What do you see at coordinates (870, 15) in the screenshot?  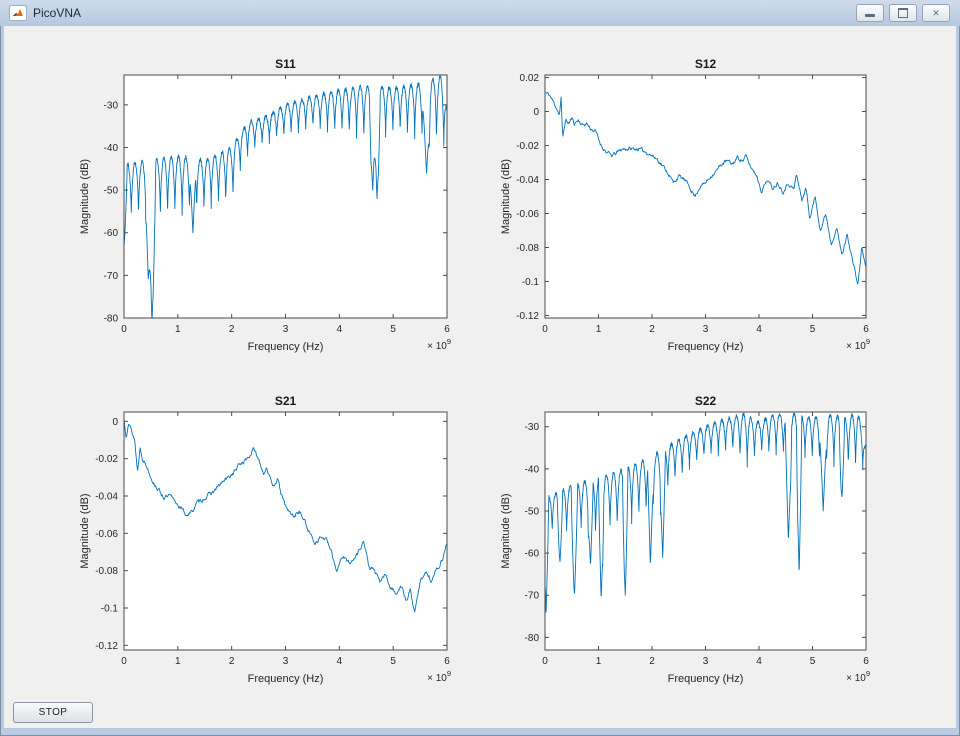 I see `minimize-icon` at bounding box center [870, 15].